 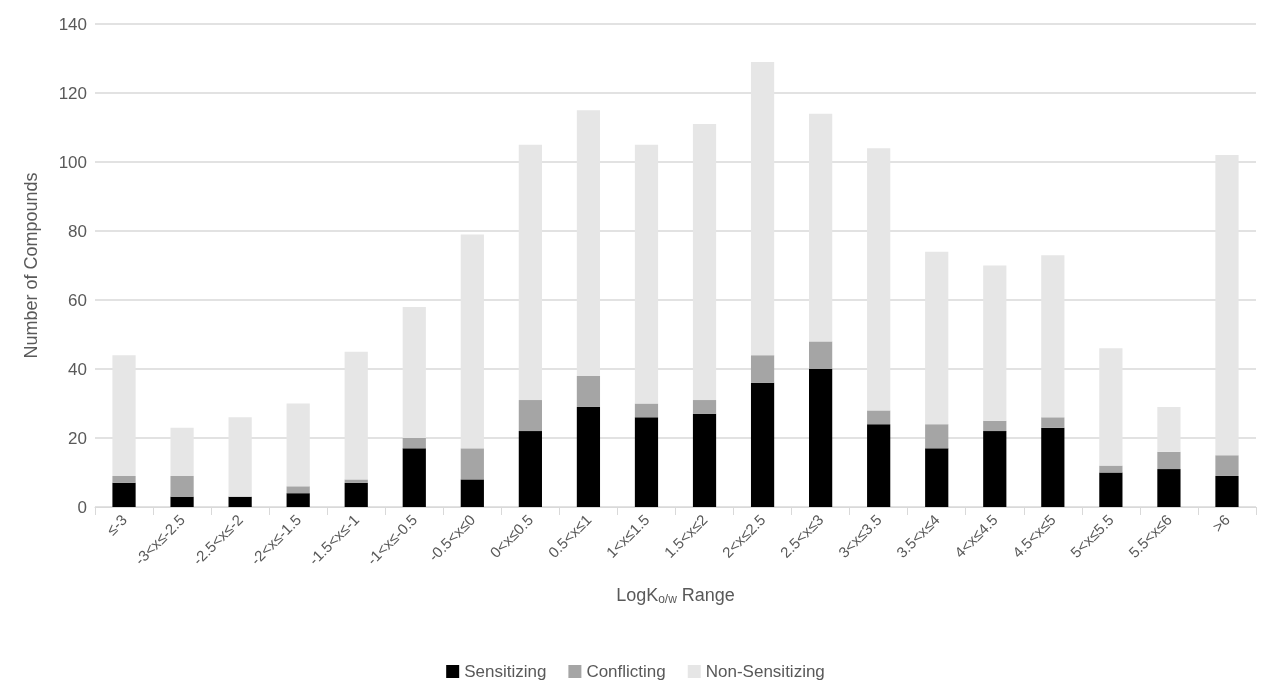 What do you see at coordinates (116, 524) in the screenshot?
I see `x-tick-label: ≤-3` at bounding box center [116, 524].